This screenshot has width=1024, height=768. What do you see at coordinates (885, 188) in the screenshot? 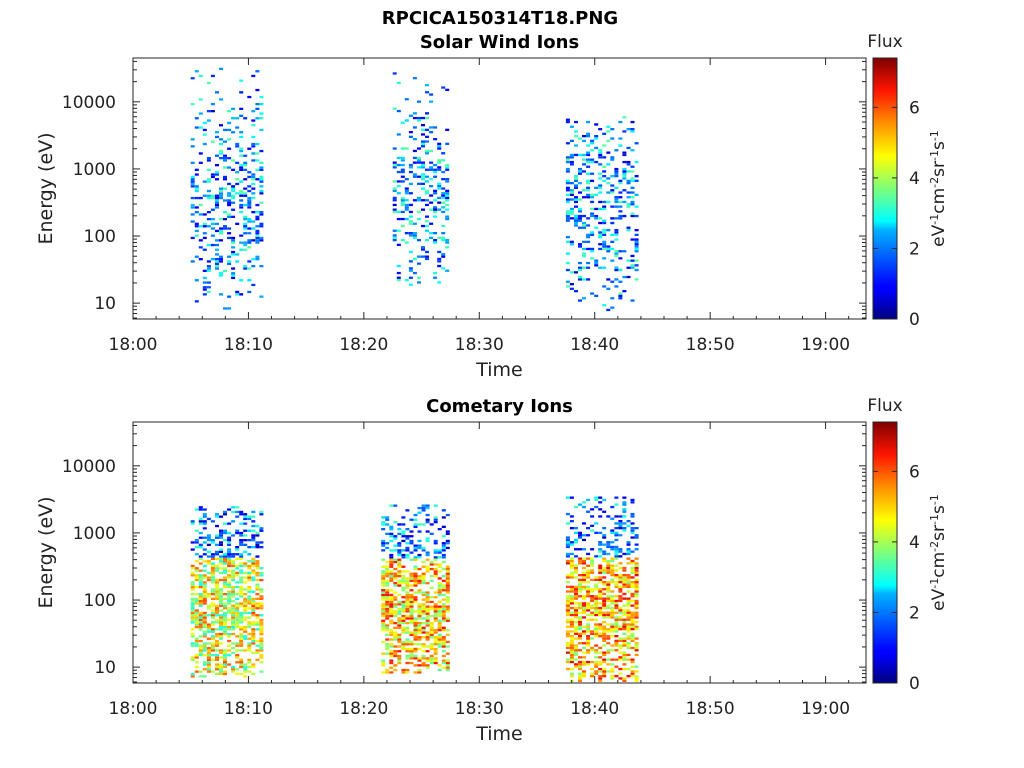
I see `colorbar-gradient` at bounding box center [885, 188].